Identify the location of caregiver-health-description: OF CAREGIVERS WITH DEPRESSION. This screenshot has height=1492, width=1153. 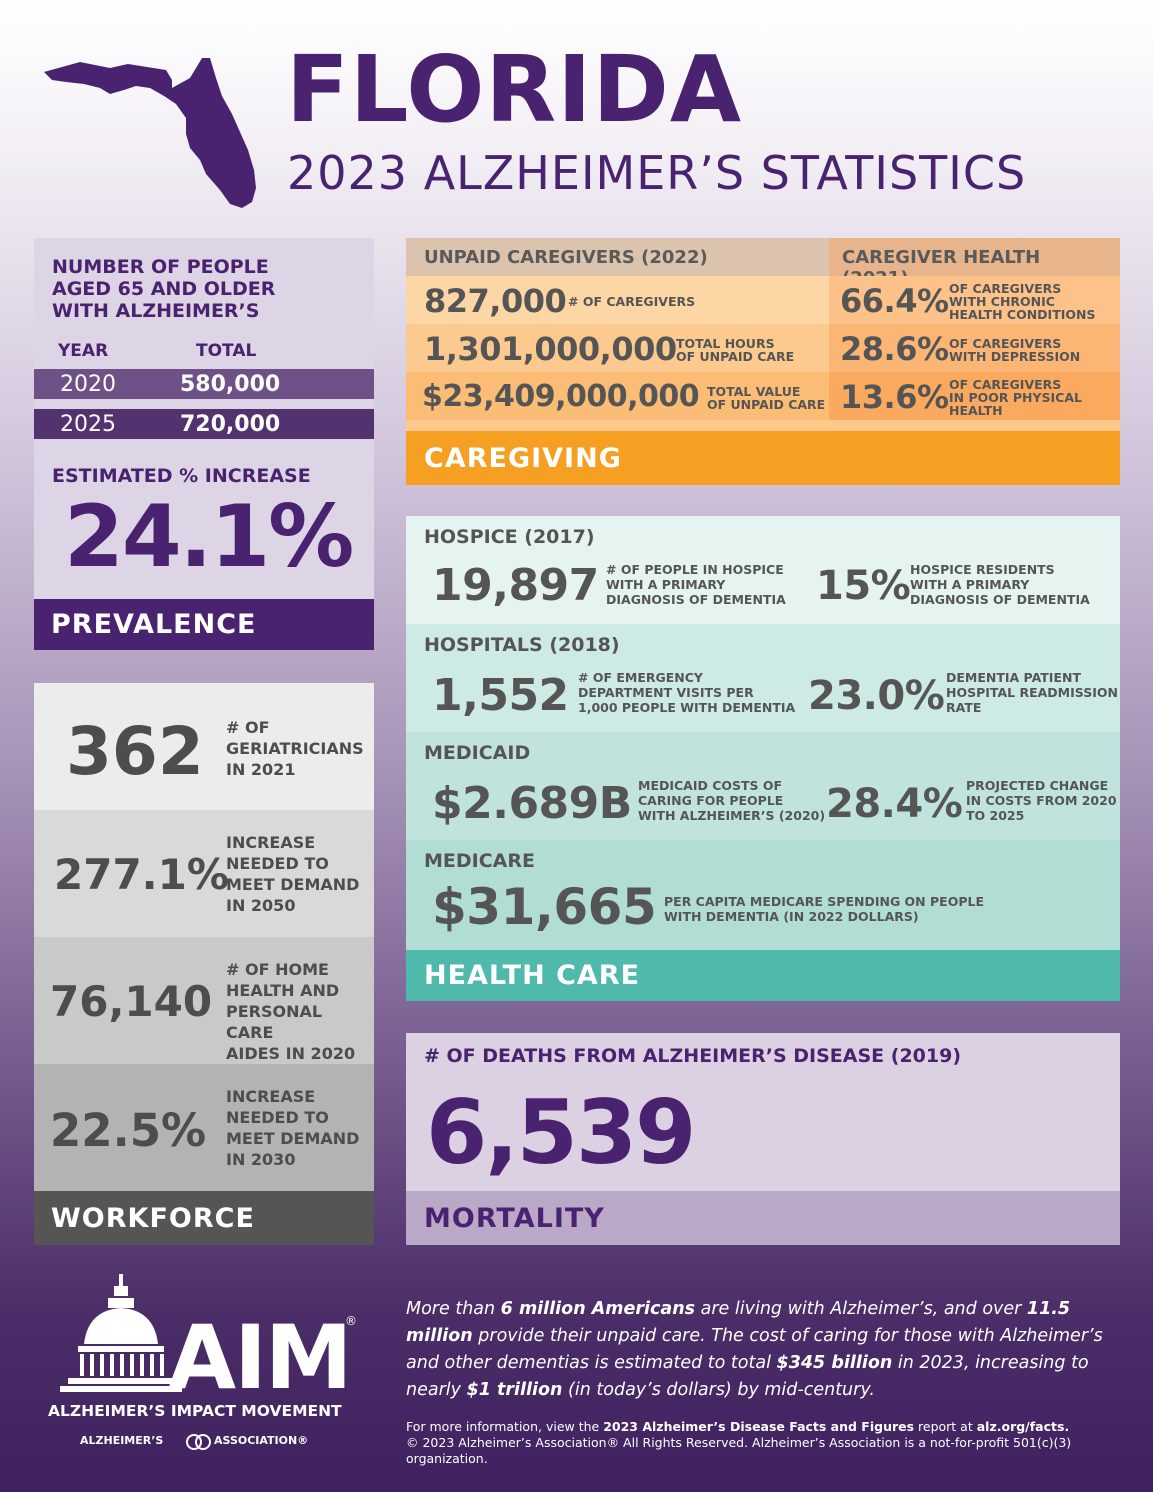
(1014, 350).